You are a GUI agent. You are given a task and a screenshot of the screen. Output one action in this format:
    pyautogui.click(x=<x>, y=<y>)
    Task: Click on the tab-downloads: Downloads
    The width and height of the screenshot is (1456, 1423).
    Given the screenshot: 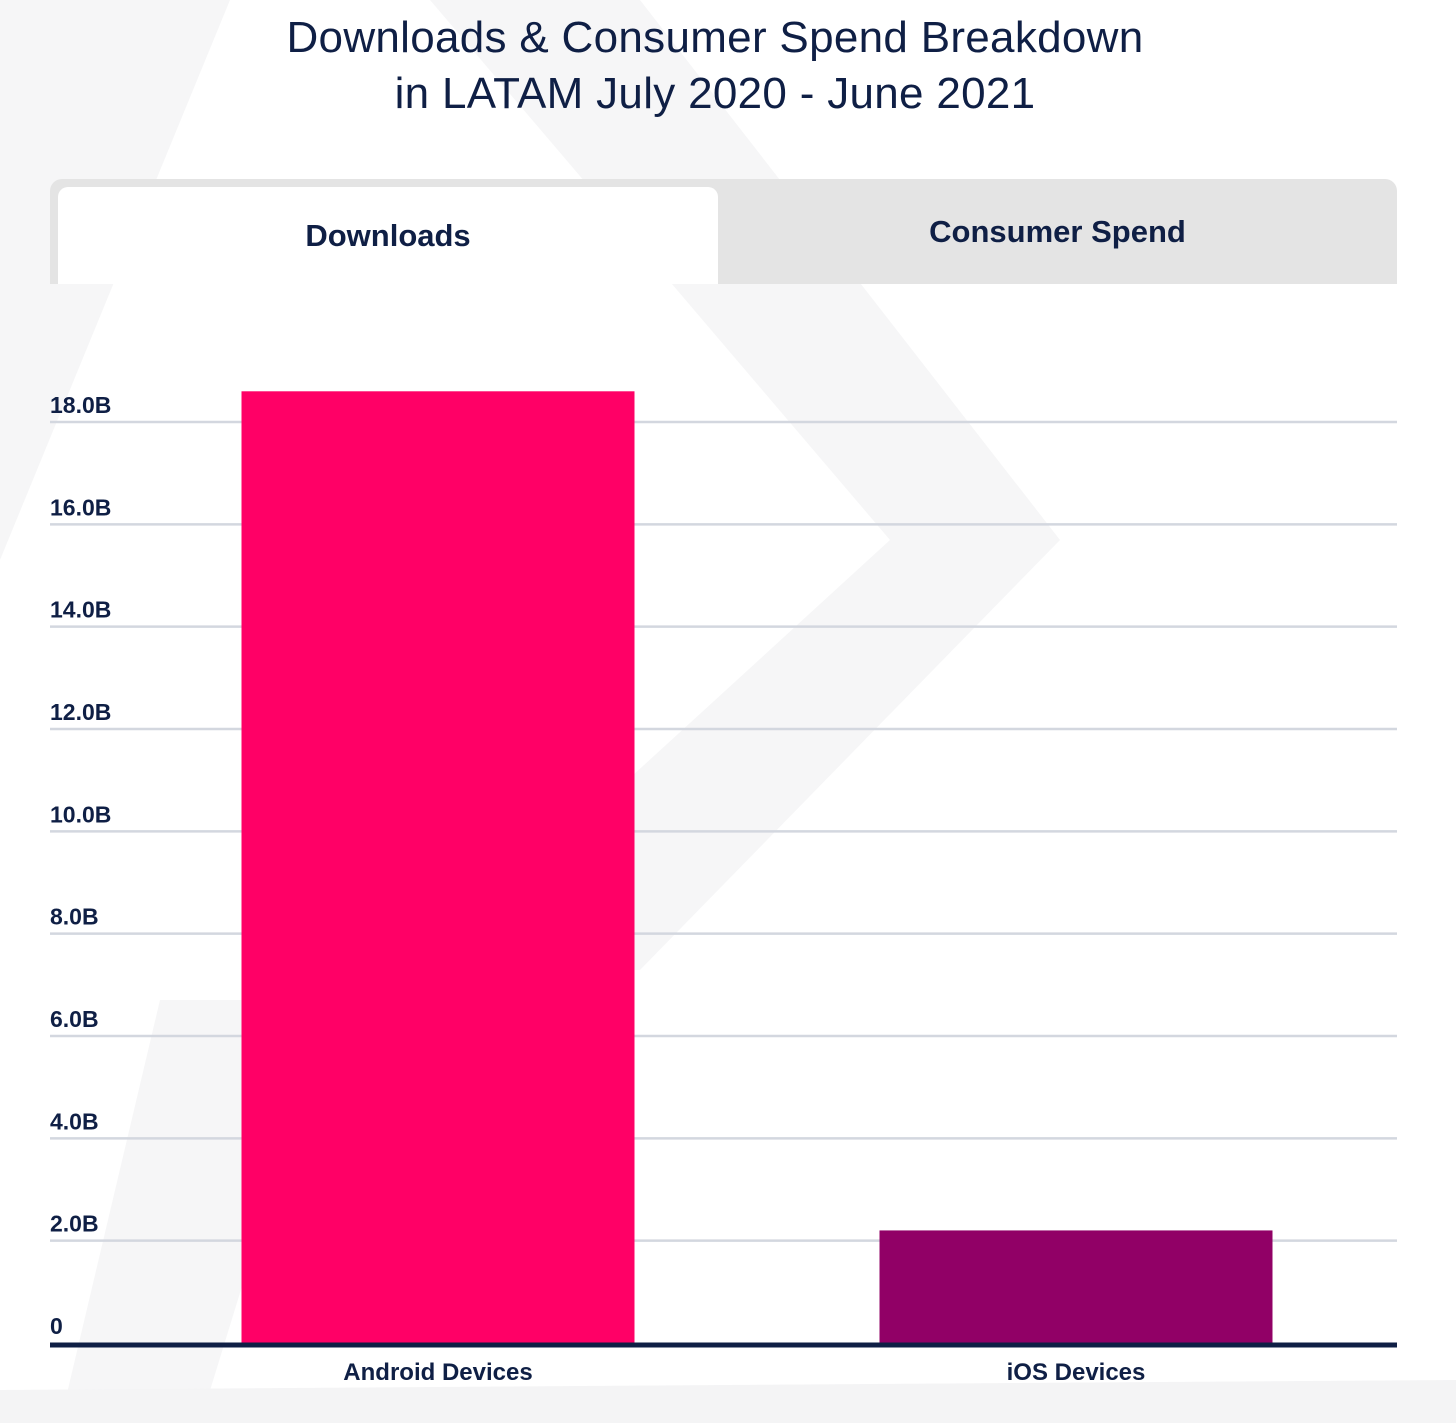 What is the action you would take?
    pyautogui.click(x=388, y=235)
    